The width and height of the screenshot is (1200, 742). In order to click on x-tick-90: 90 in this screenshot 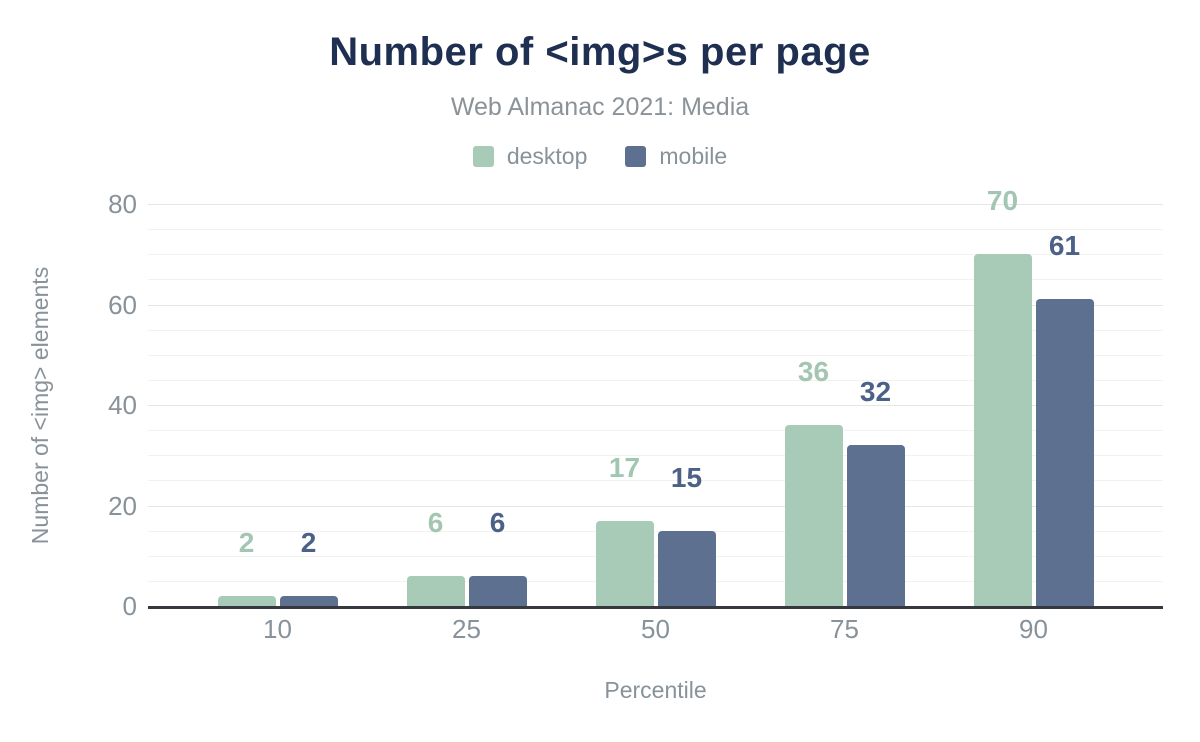, I will do `click(1033, 629)`.